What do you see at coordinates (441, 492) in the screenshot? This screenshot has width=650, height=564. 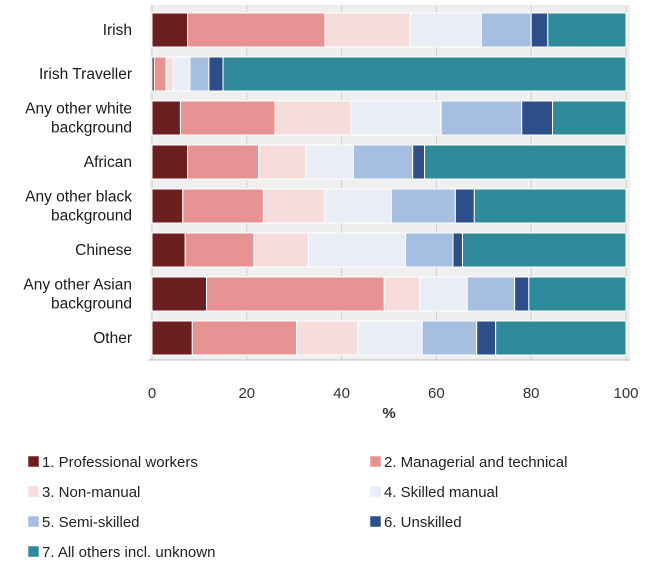 I see `legend-label-4: 4. Skilled manual` at bounding box center [441, 492].